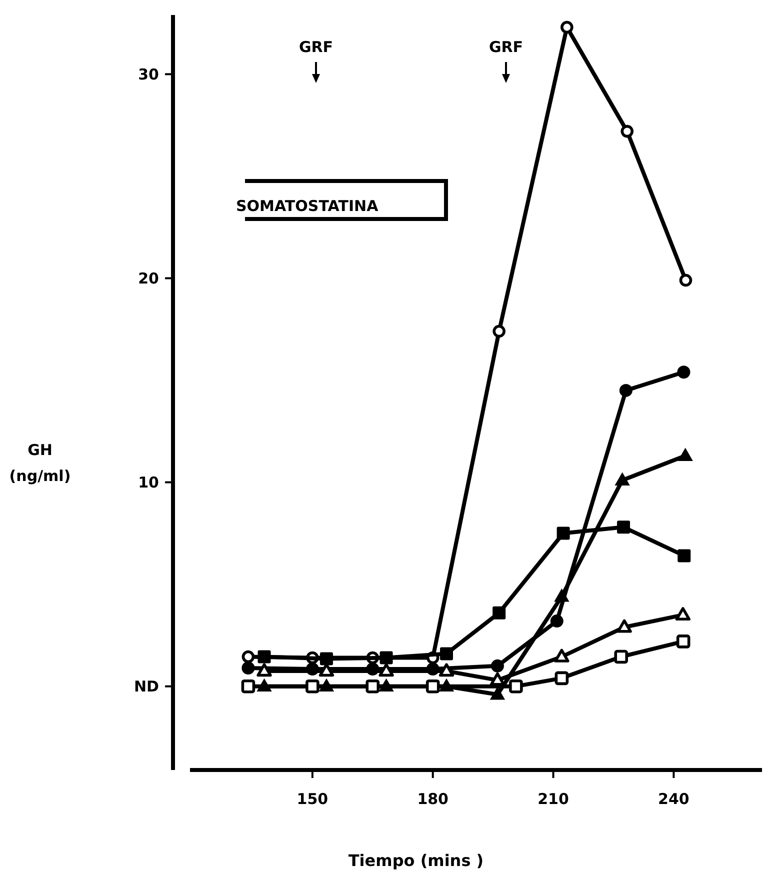 The width and height of the screenshot is (770, 875). What do you see at coordinates (148, 74) in the screenshot?
I see `y-tick-label: 30` at bounding box center [148, 74].